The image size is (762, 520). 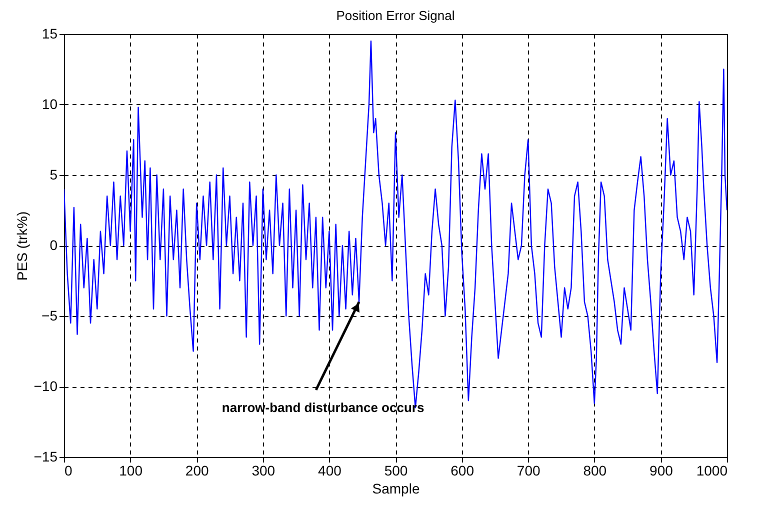 What do you see at coordinates (528, 470) in the screenshot?
I see `x-tick-label: 700` at bounding box center [528, 470].